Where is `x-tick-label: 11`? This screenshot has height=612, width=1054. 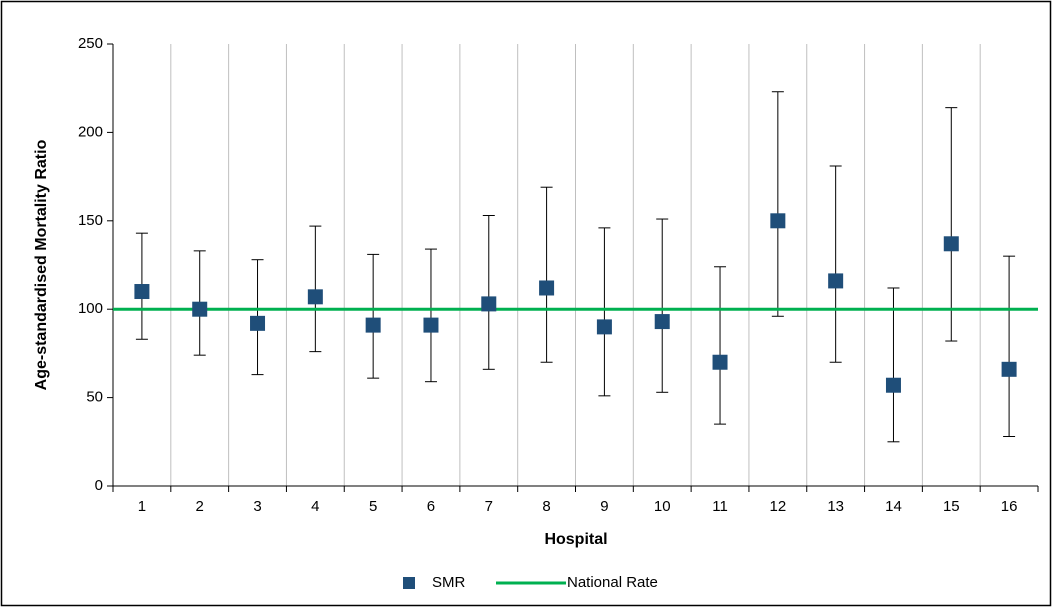 x-tick-label: 11 is located at coordinates (720, 506).